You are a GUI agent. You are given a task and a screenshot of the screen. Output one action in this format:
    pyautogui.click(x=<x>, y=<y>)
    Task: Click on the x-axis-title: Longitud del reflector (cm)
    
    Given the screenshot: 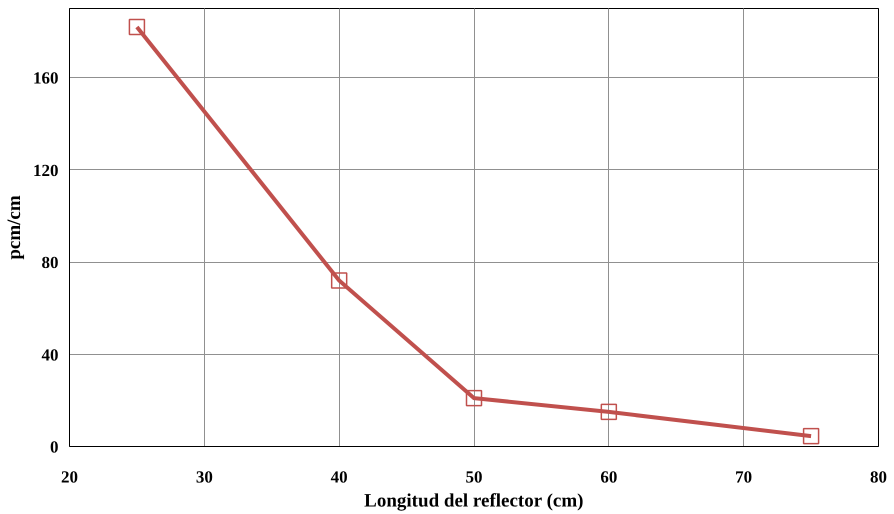 What is the action you would take?
    pyautogui.click(x=474, y=501)
    